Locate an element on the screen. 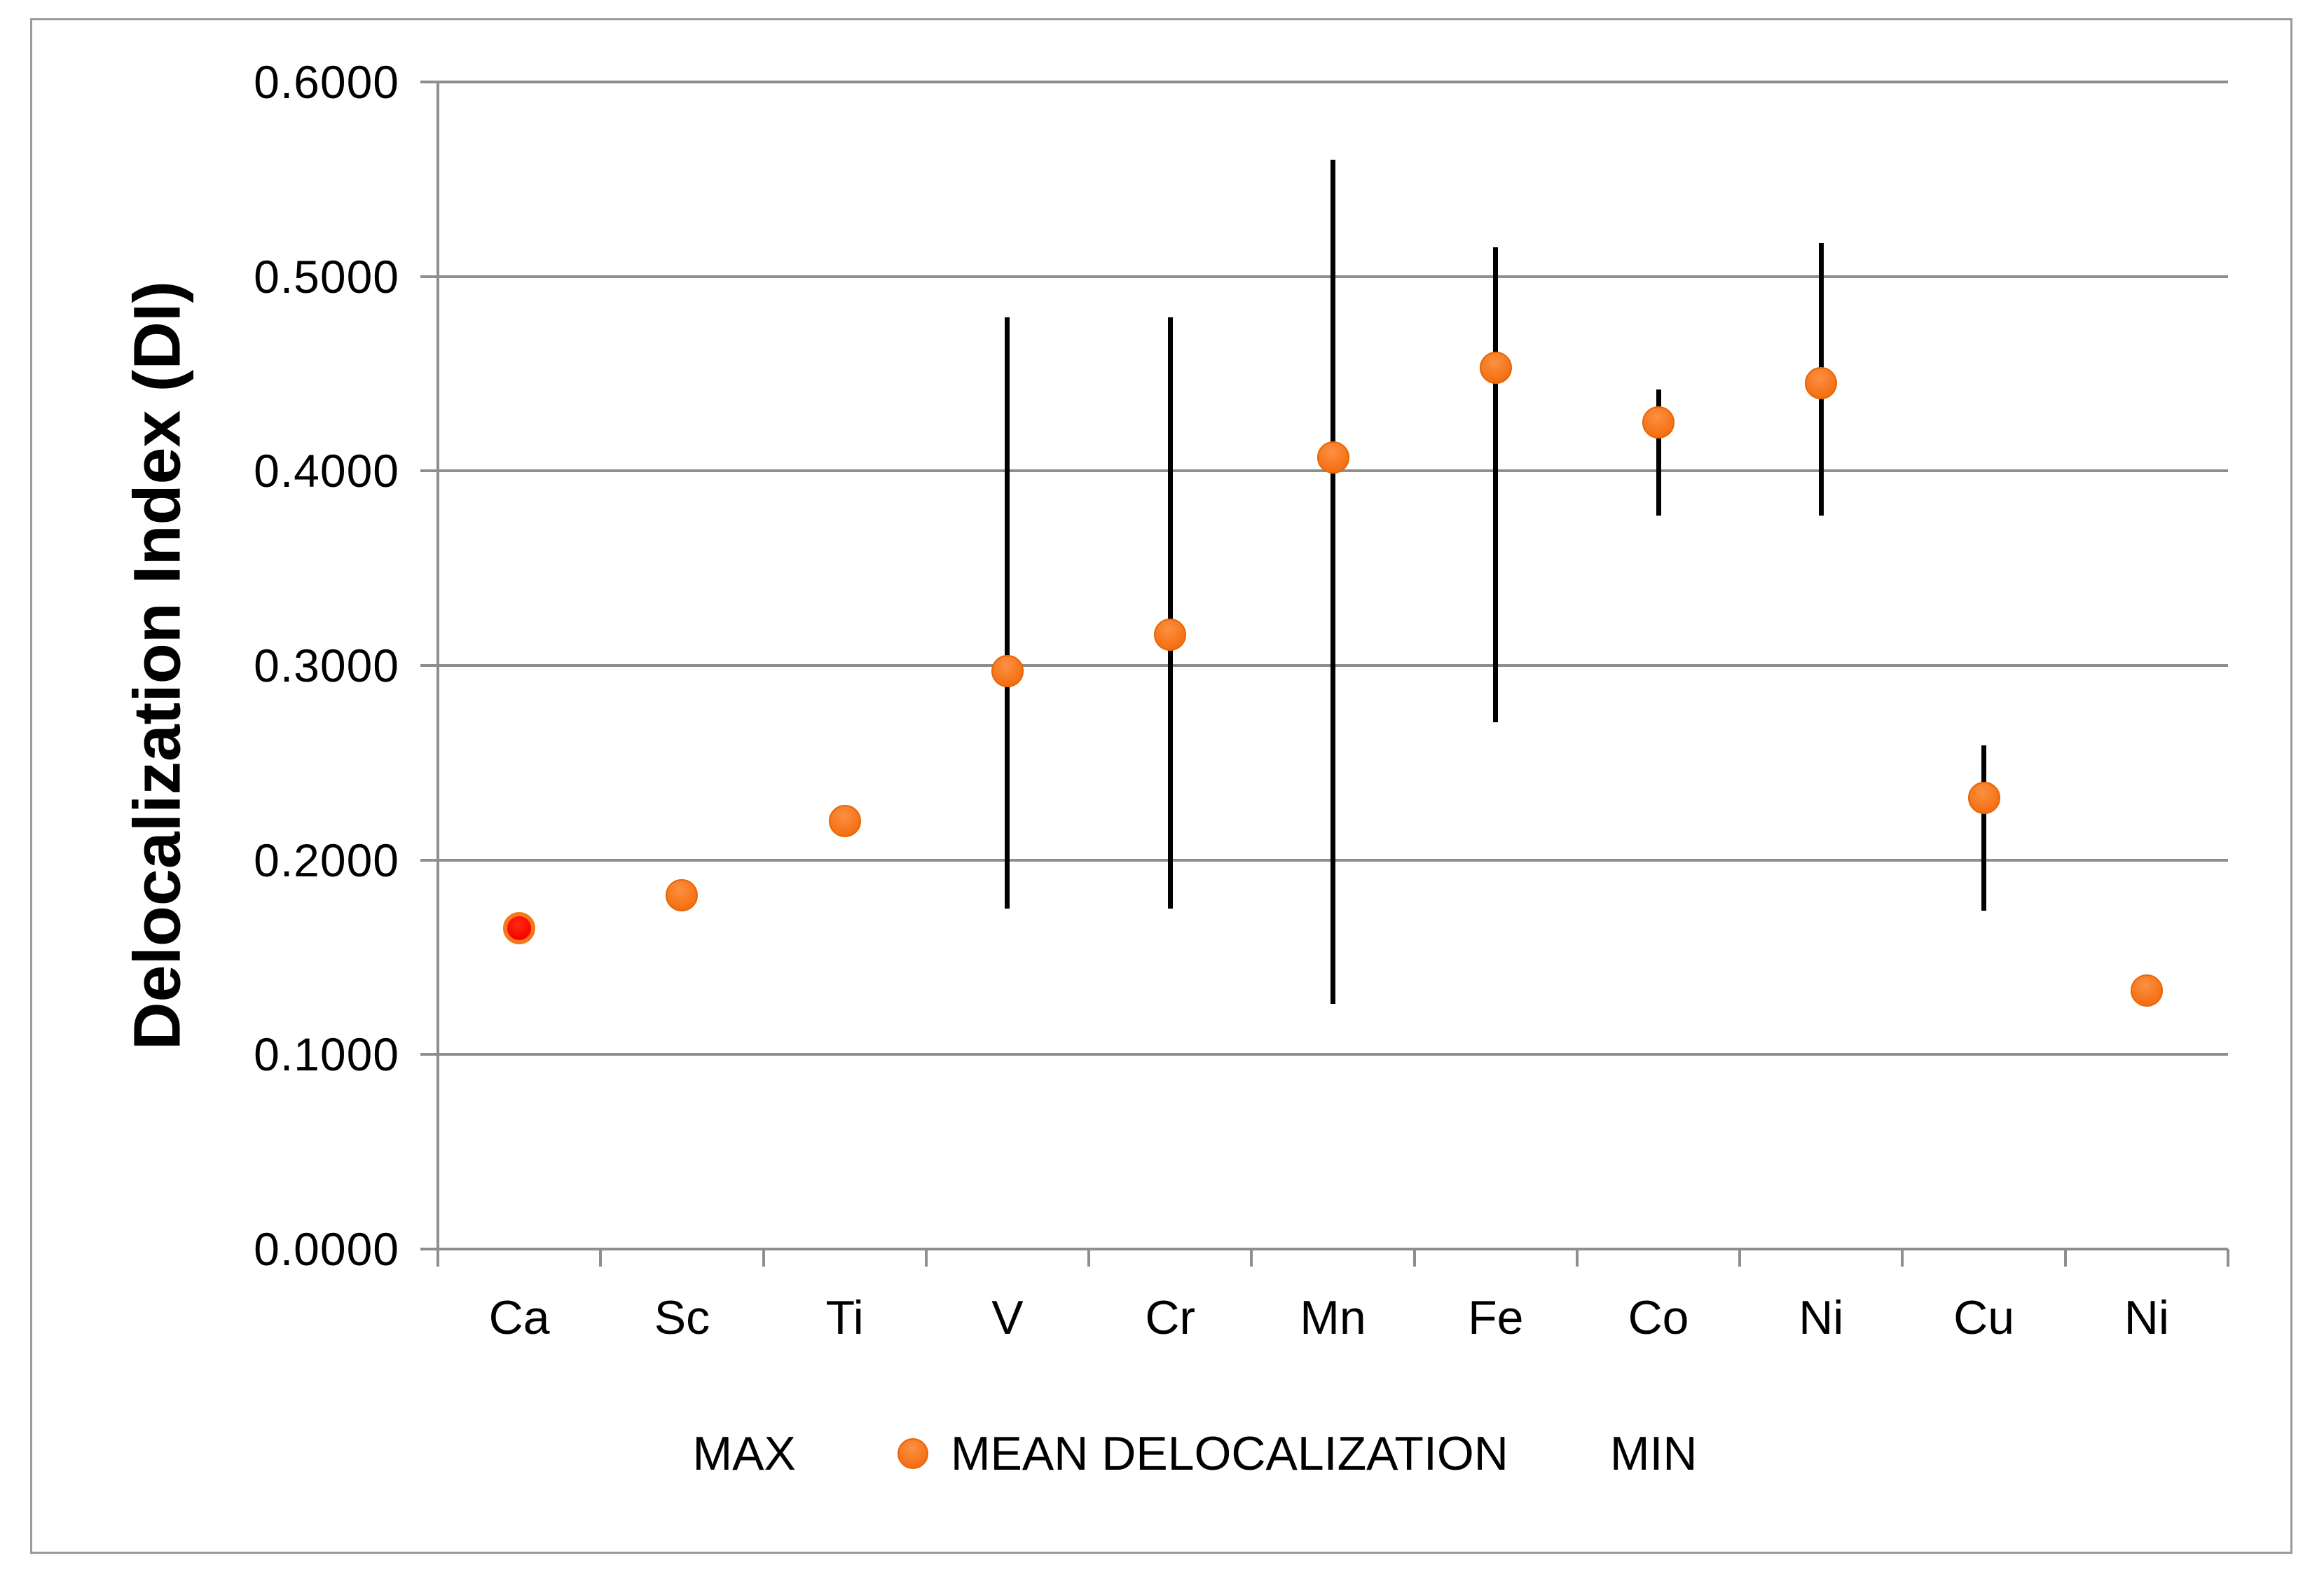  x-tick-label: Co is located at coordinates (1658, 1318).